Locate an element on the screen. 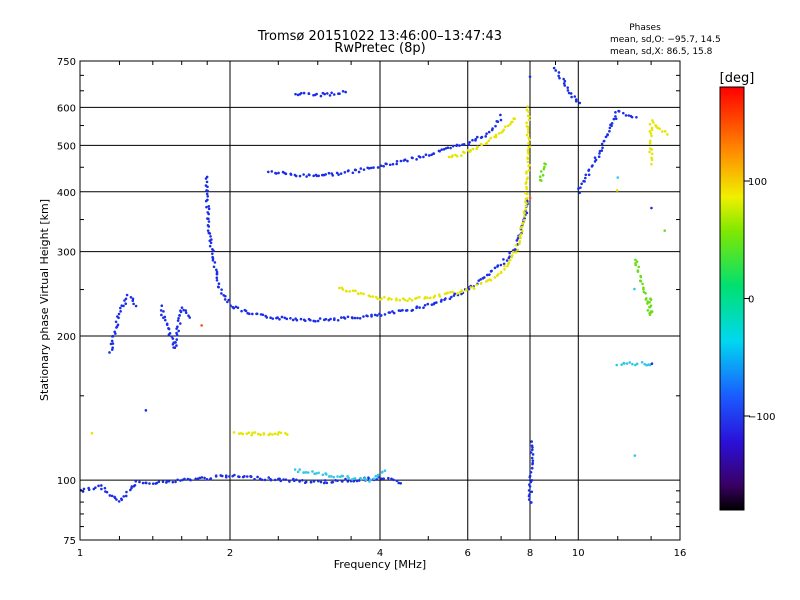  y-tick-label: 750 is located at coordinates (66, 62).